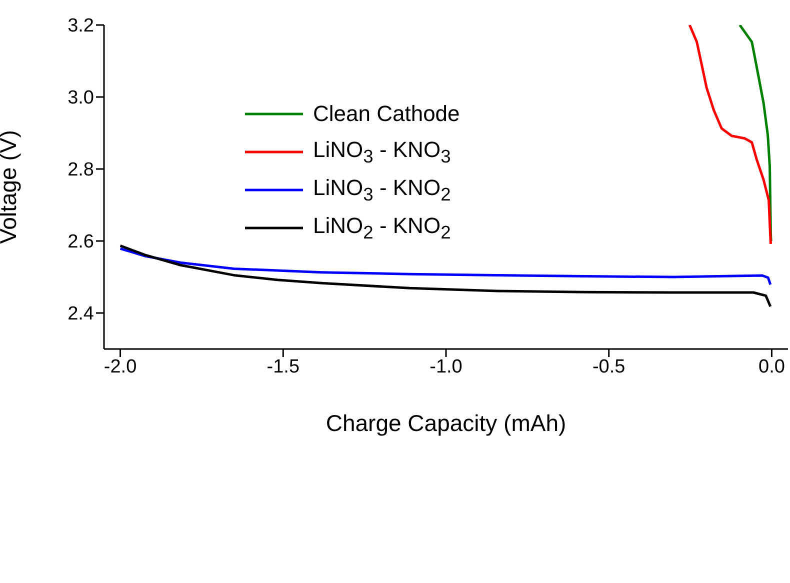  I want to click on x-tick-label: 0.0, so click(771, 367).